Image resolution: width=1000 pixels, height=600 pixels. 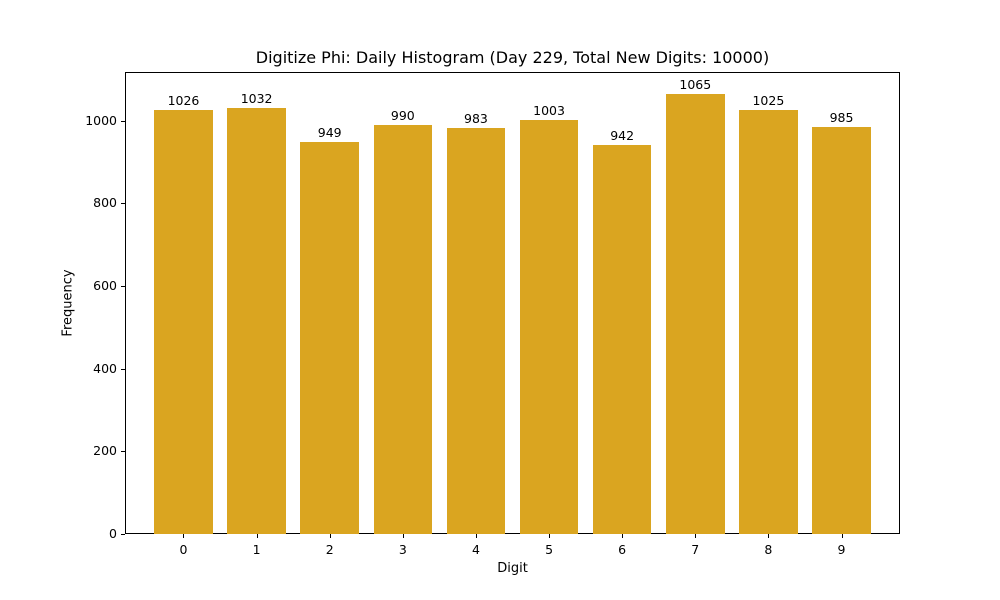 I want to click on x-tick-label: 1, so click(x=256, y=549).